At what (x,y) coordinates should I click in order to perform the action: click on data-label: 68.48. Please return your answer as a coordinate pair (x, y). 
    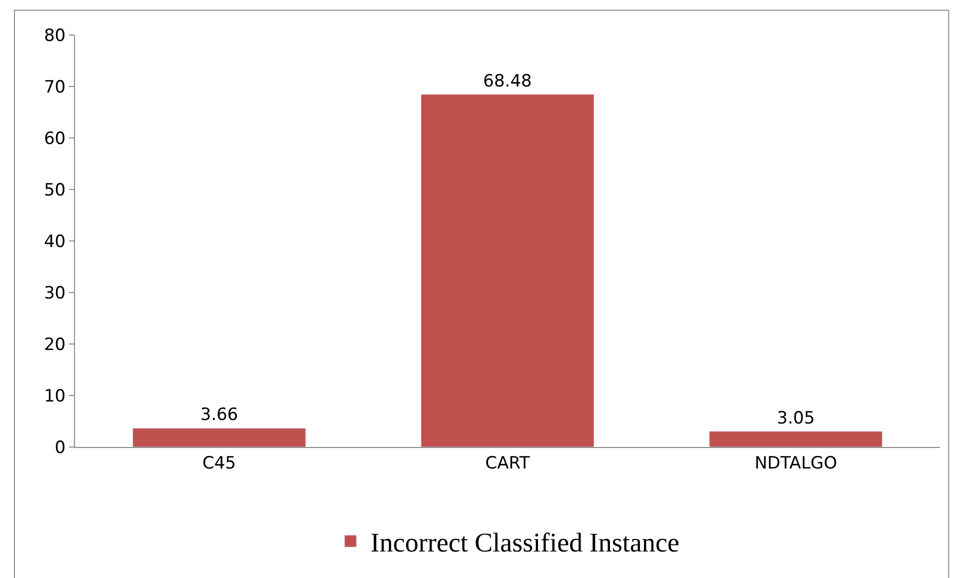
    Looking at the image, I should click on (507, 81).